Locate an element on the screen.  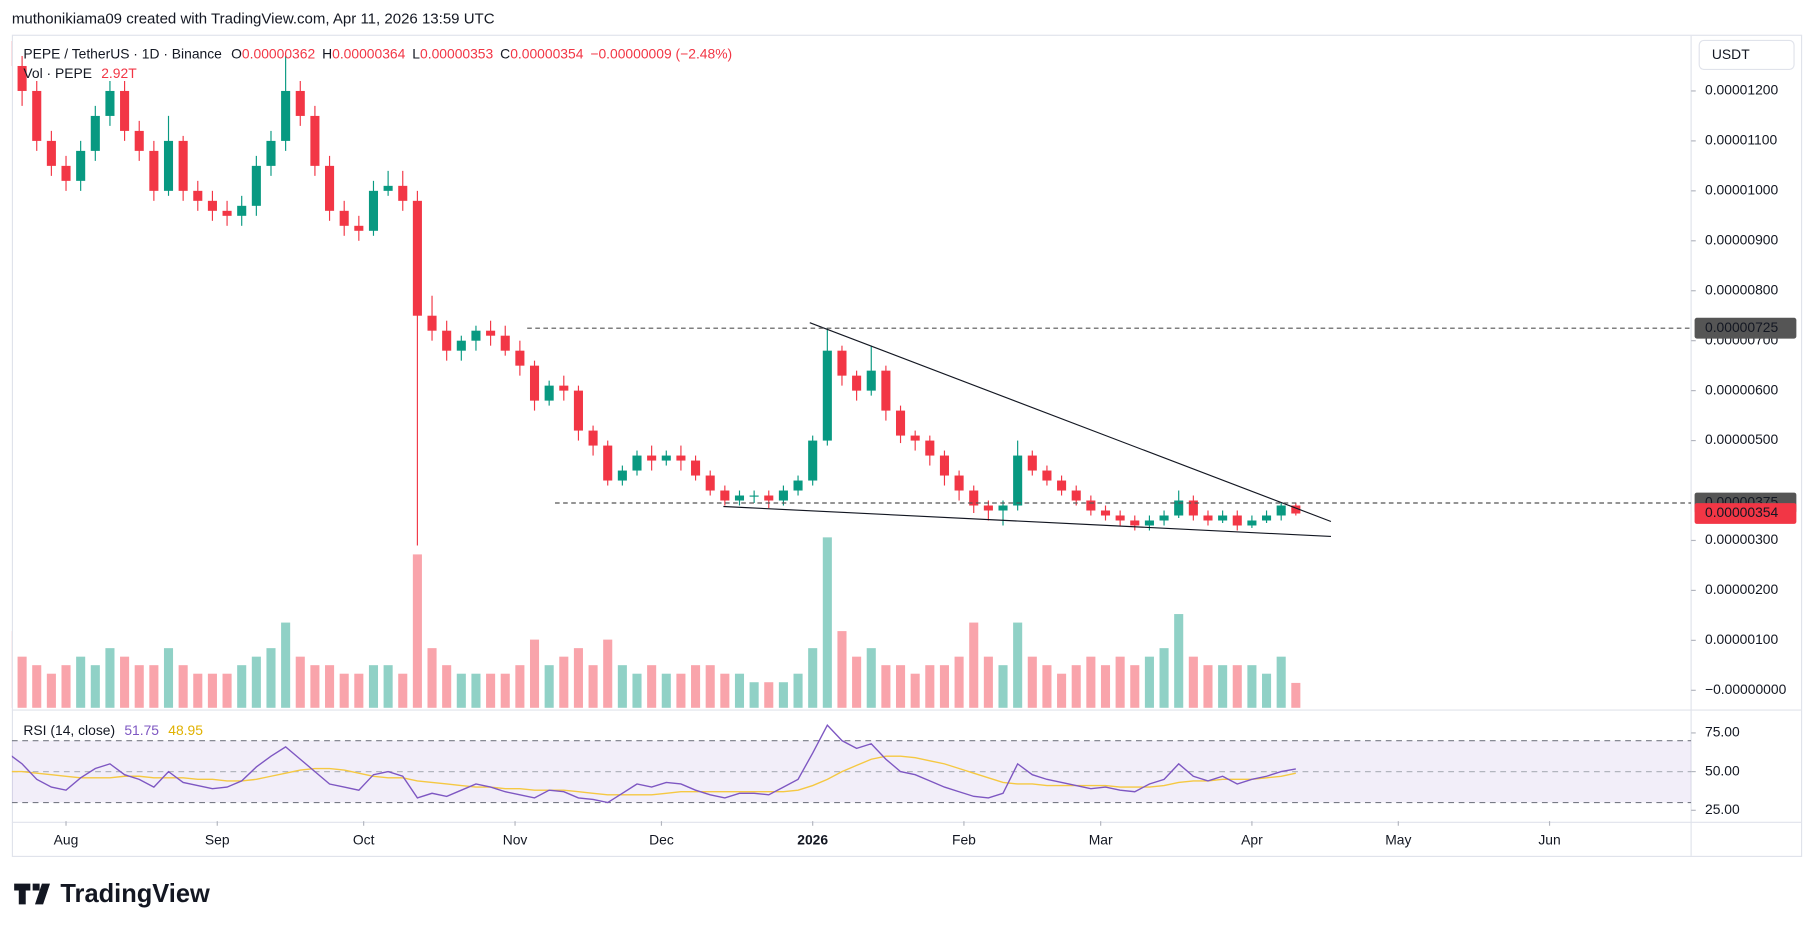
rsi-legend: RSI (14, close) 51.75 48.95 is located at coordinates (113, 730).